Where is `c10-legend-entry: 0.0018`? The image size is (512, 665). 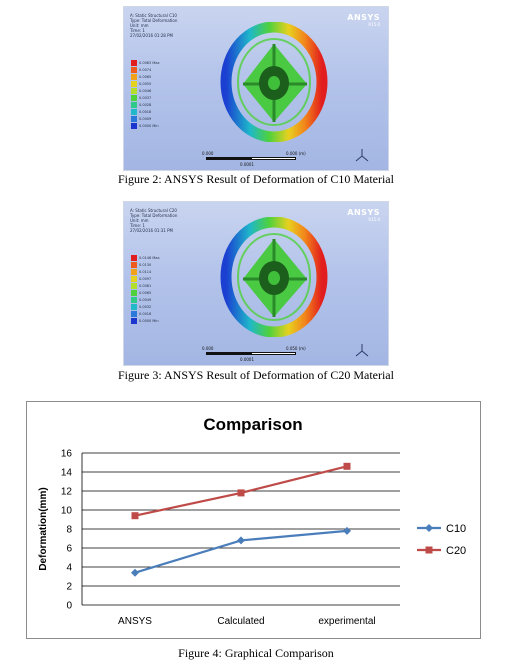 c10-legend-entry: 0.0018 is located at coordinates (149, 111).